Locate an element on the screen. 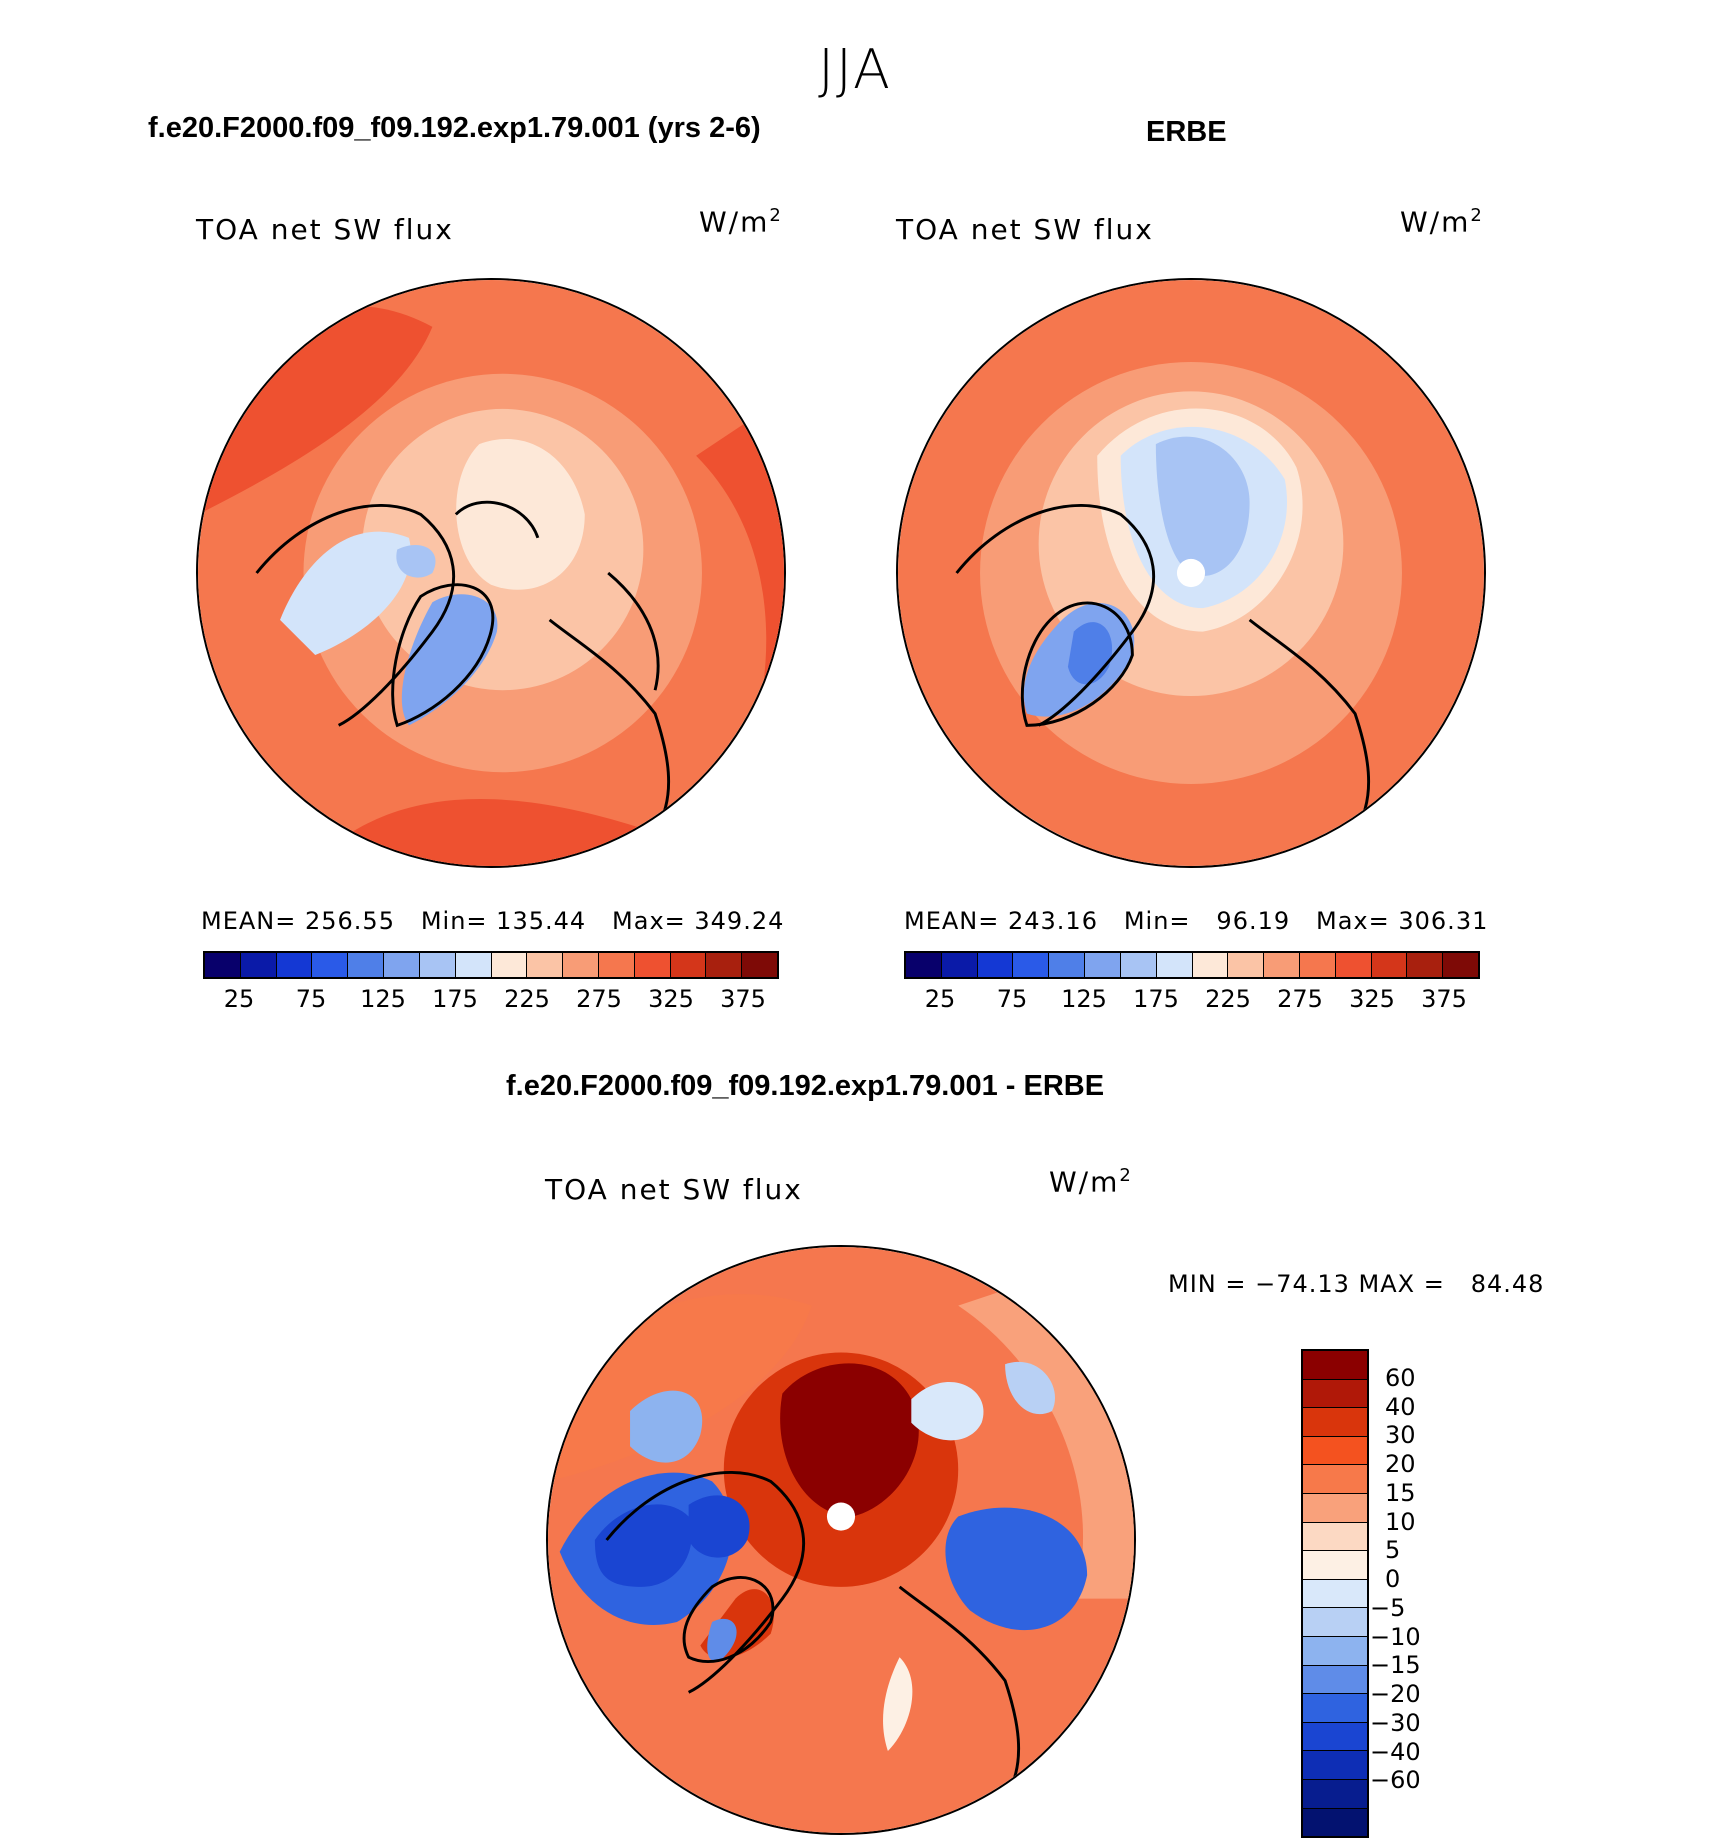 This screenshot has height=1840, width=1710. model-stats: MEAN= 256.55 Min= 135.44 Max= 349.24 is located at coordinates (493, 921).